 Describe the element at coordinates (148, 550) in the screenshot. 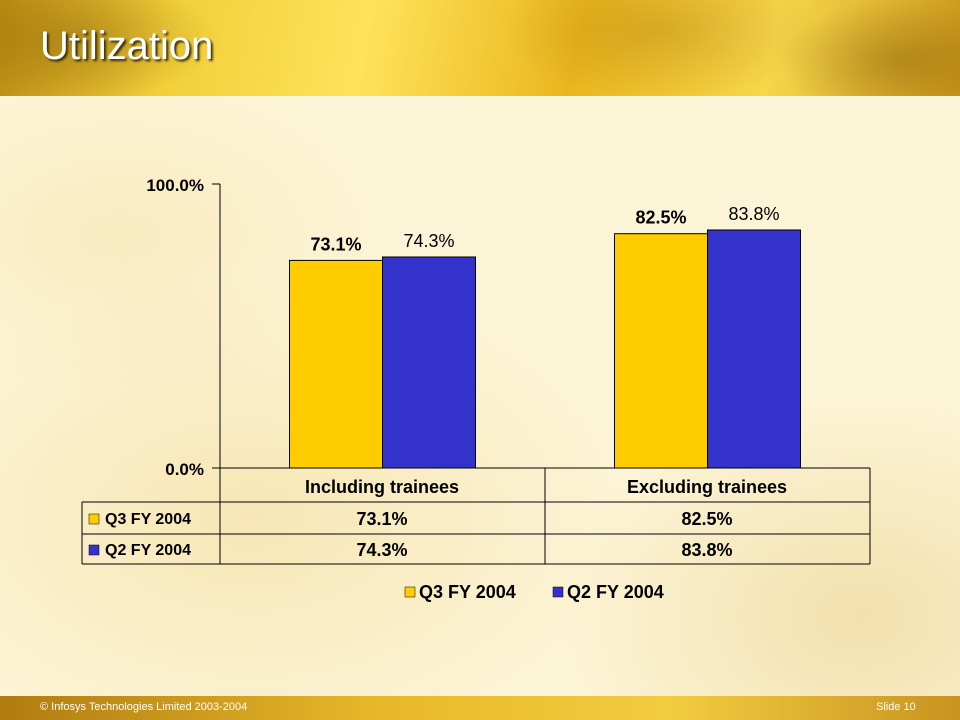

I see `table-row-label-q2: Q2 FY 2004` at that location.